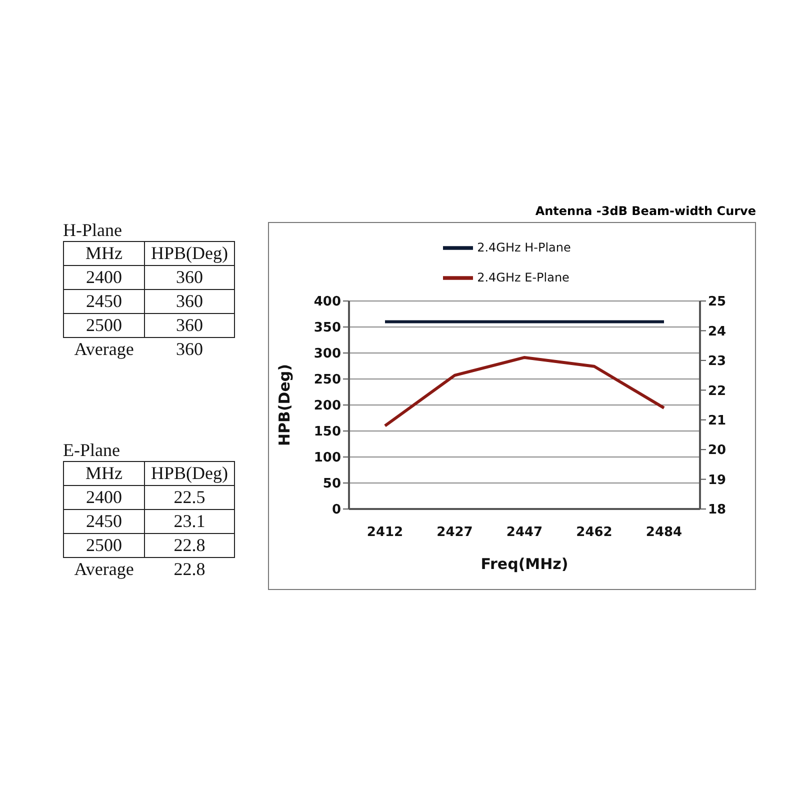 This screenshot has height=800, width=800. Describe the element at coordinates (525, 392) in the screenshot. I see `line-series` at that location.